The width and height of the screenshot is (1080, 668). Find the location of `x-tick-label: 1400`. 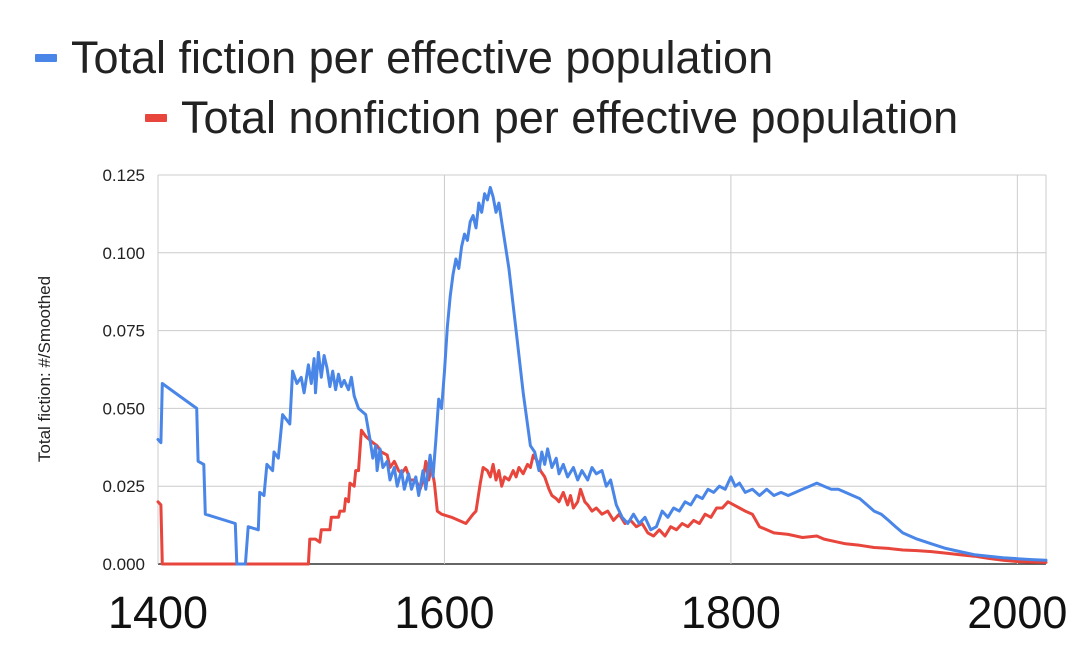

x-tick-label: 1400 is located at coordinates (158, 612).